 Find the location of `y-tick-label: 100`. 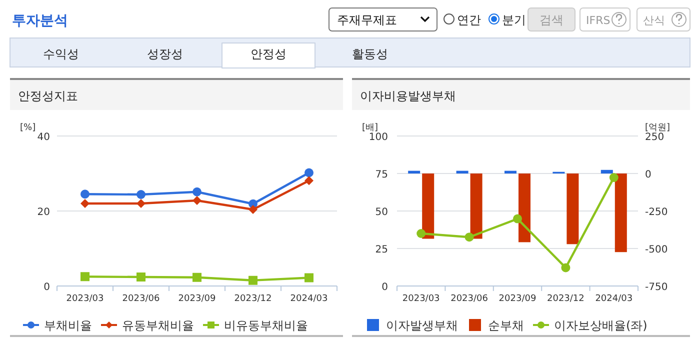

y-tick-label: 100 is located at coordinates (378, 137).